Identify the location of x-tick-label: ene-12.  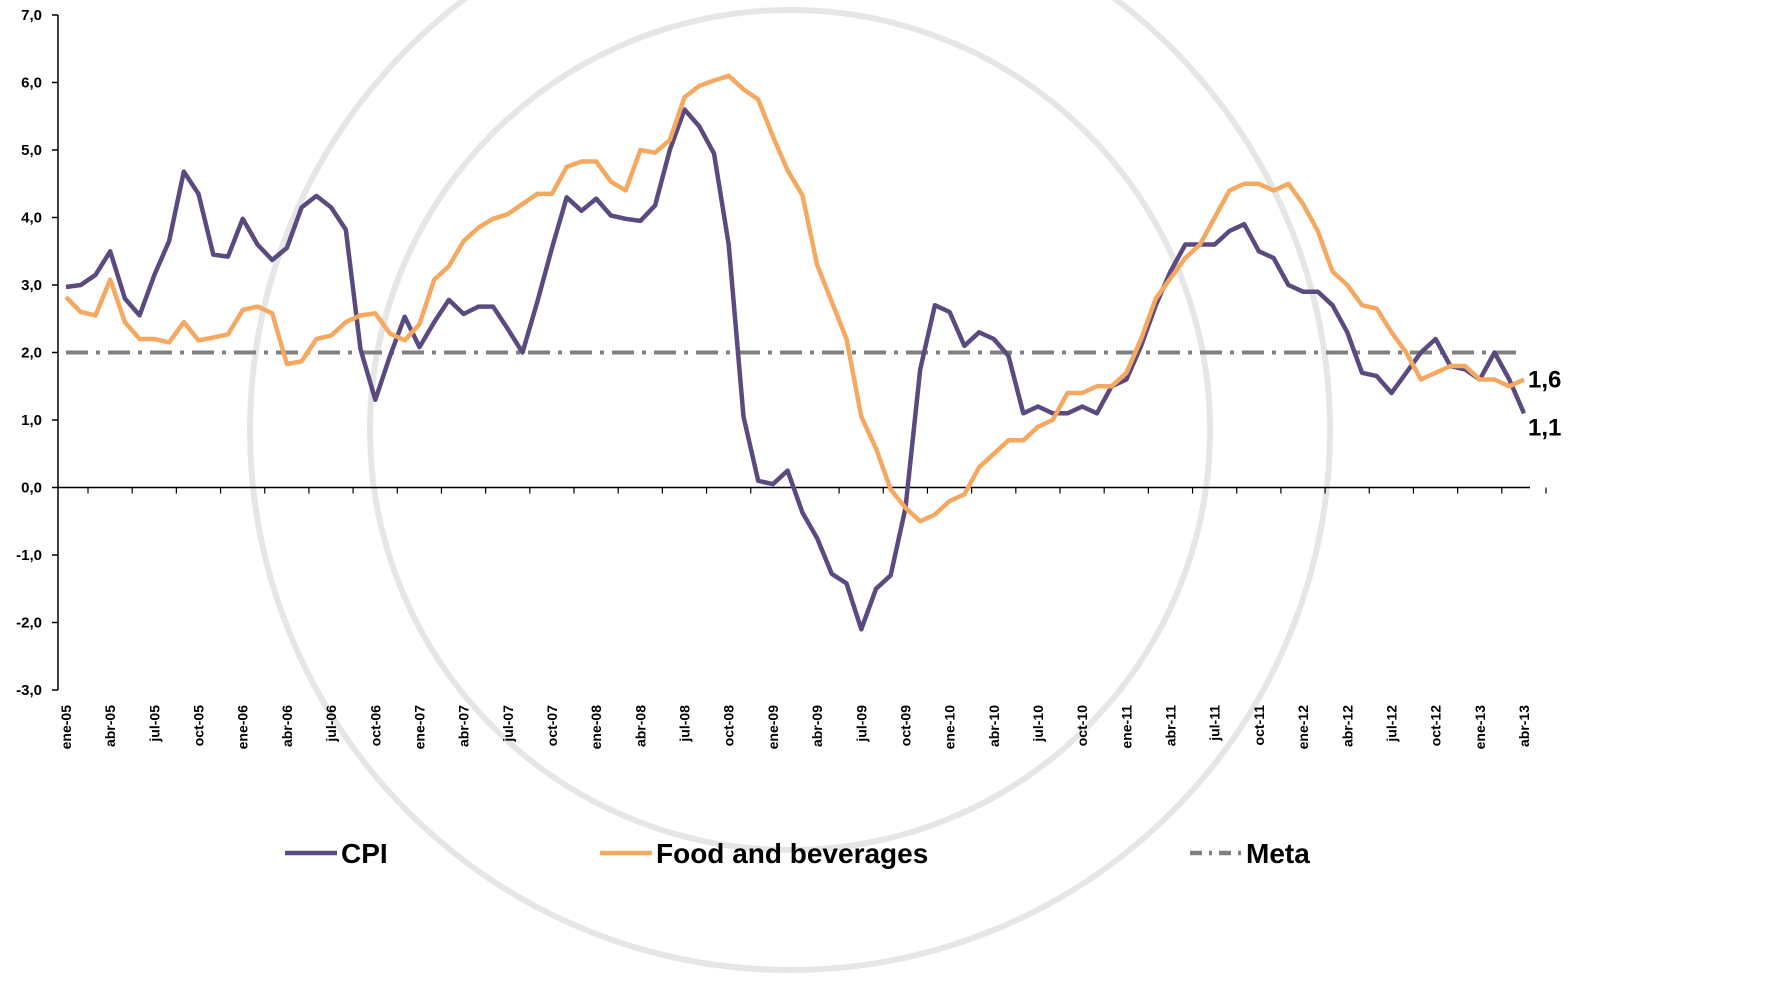
(1303, 727).